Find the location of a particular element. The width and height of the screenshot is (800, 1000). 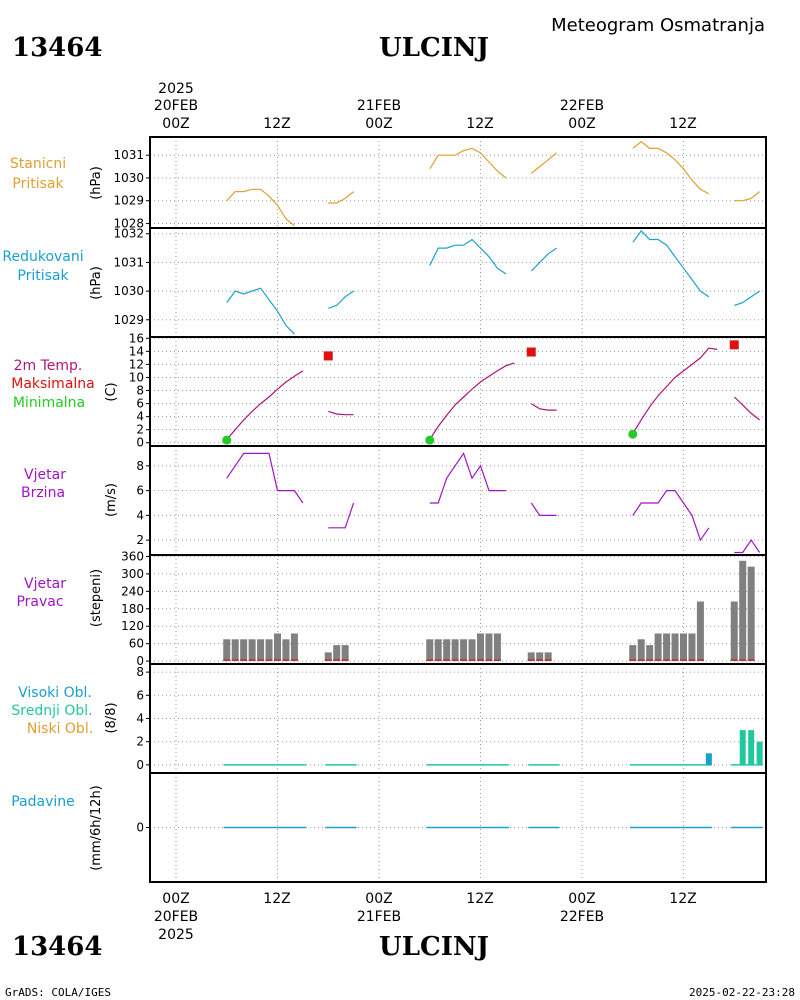

p7-ytick-label-0: 0 is located at coordinates (140, 828).